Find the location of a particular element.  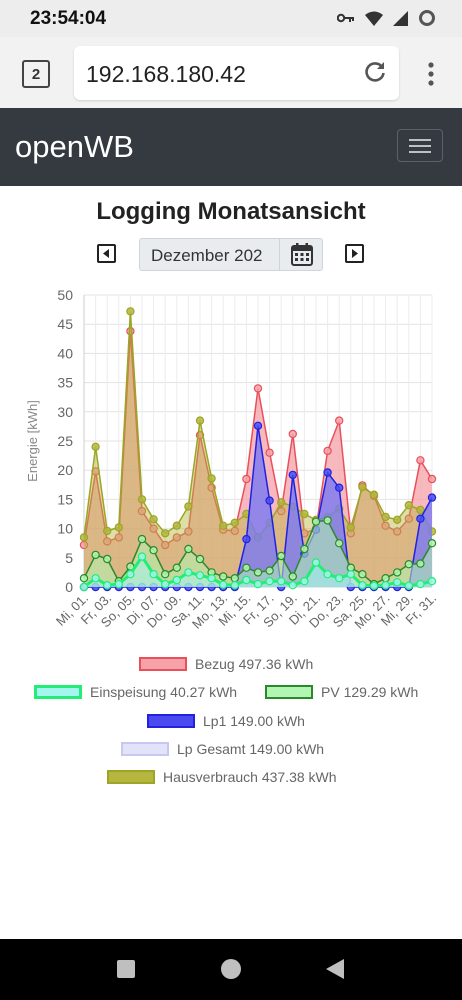

address-bar: 192.168.180.42 is located at coordinates (236, 73).